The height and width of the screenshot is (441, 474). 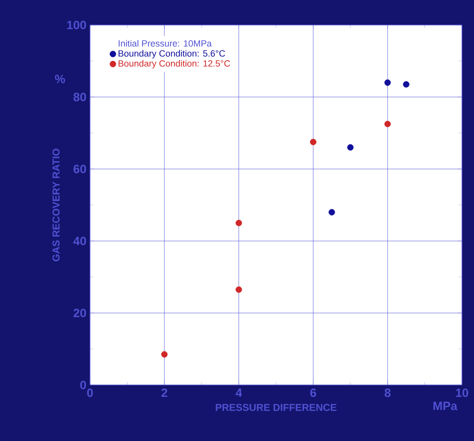 What do you see at coordinates (313, 393) in the screenshot?
I see `x-tick-label: 6` at bounding box center [313, 393].